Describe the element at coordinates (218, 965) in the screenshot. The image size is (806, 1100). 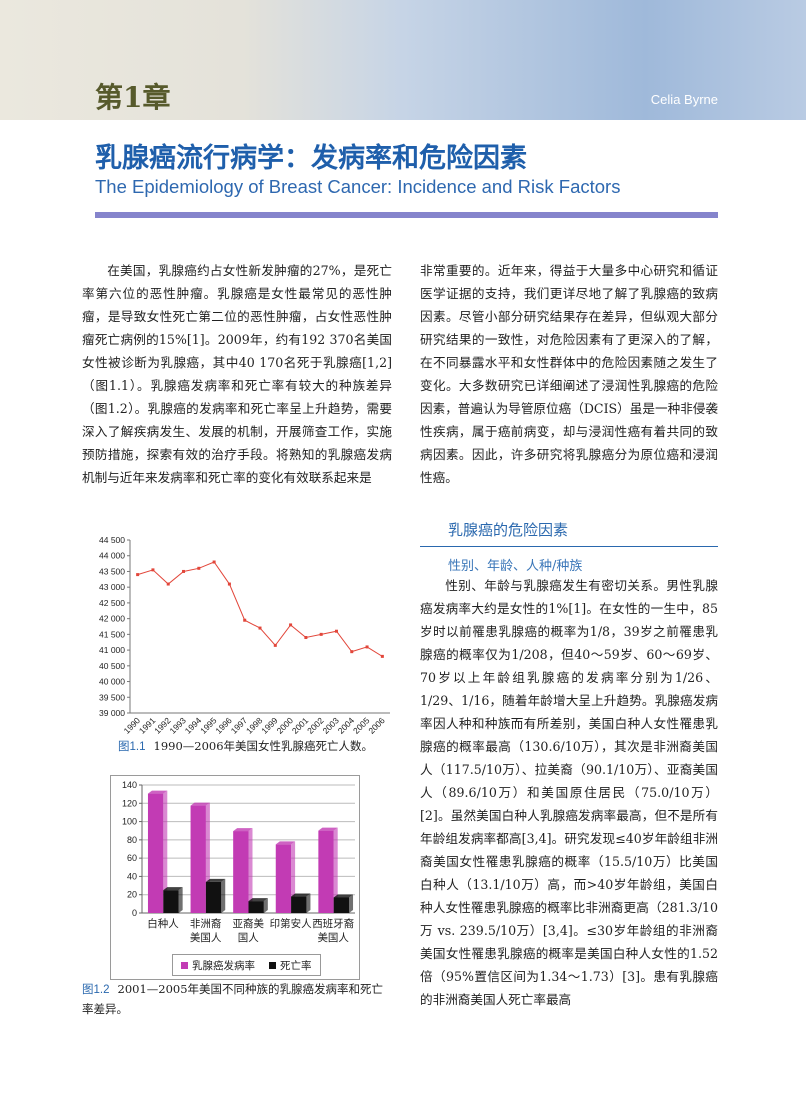
I see `legend-entry: 乳腺癌发病率` at that location.